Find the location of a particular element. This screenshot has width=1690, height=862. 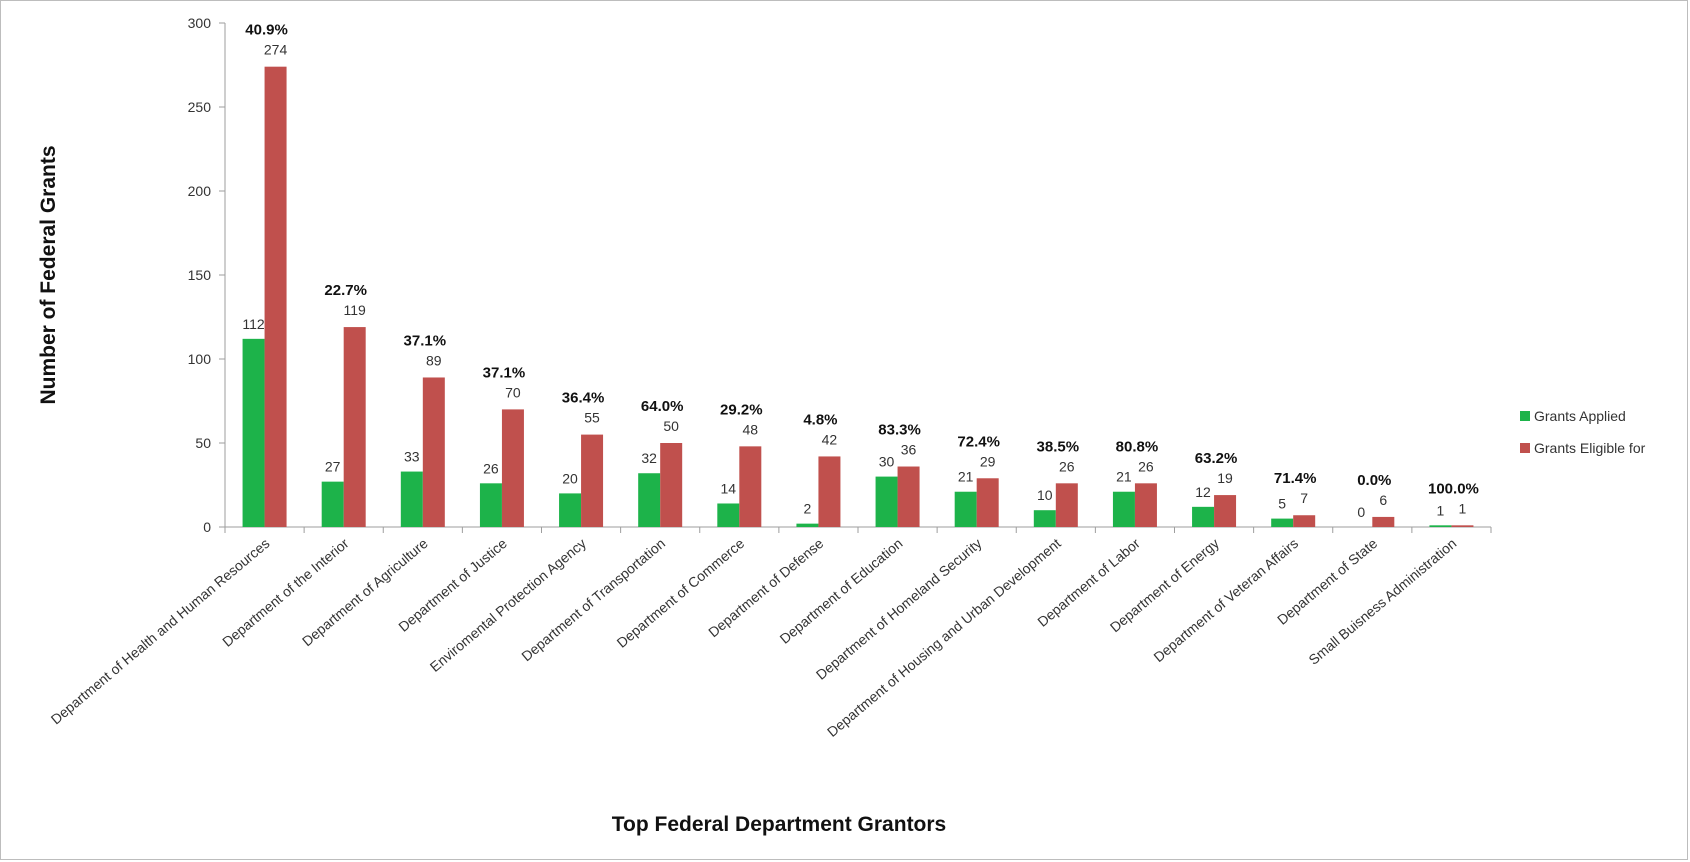

y-tick-label: 150 is located at coordinates (200, 275).